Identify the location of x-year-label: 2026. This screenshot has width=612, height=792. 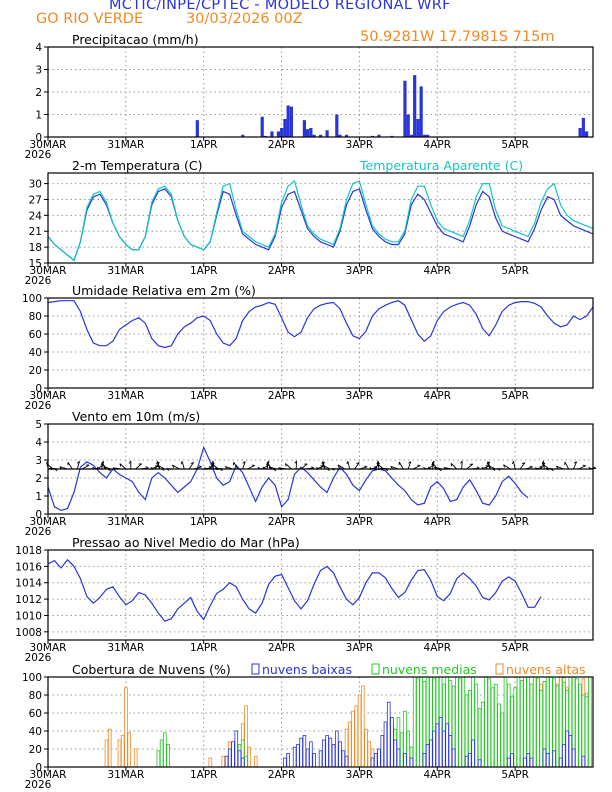
(38, 658).